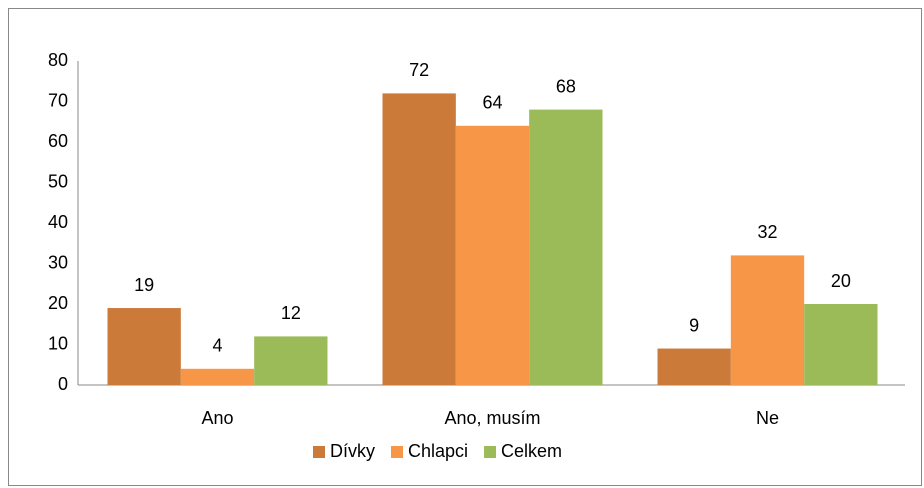  I want to click on x-tick-label: Ano, so click(217, 418).